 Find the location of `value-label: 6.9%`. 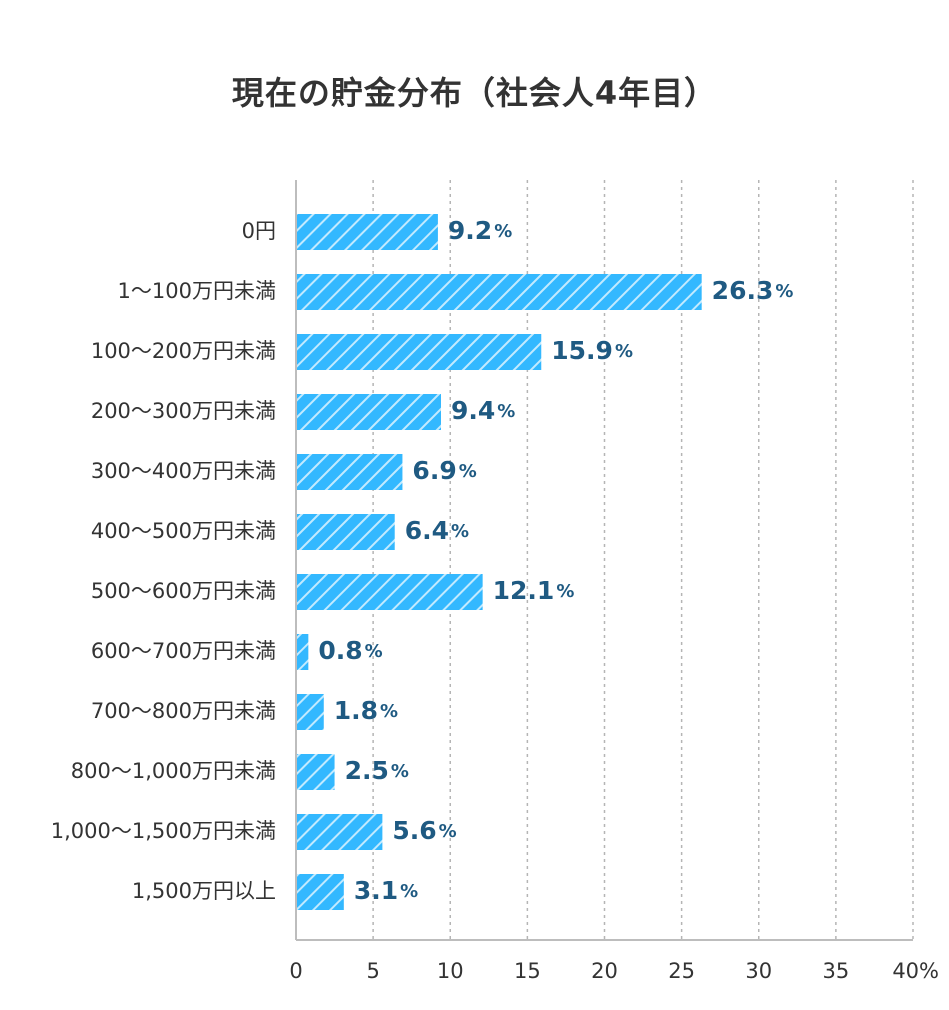

value-label: 6.9% is located at coordinates (444, 470).